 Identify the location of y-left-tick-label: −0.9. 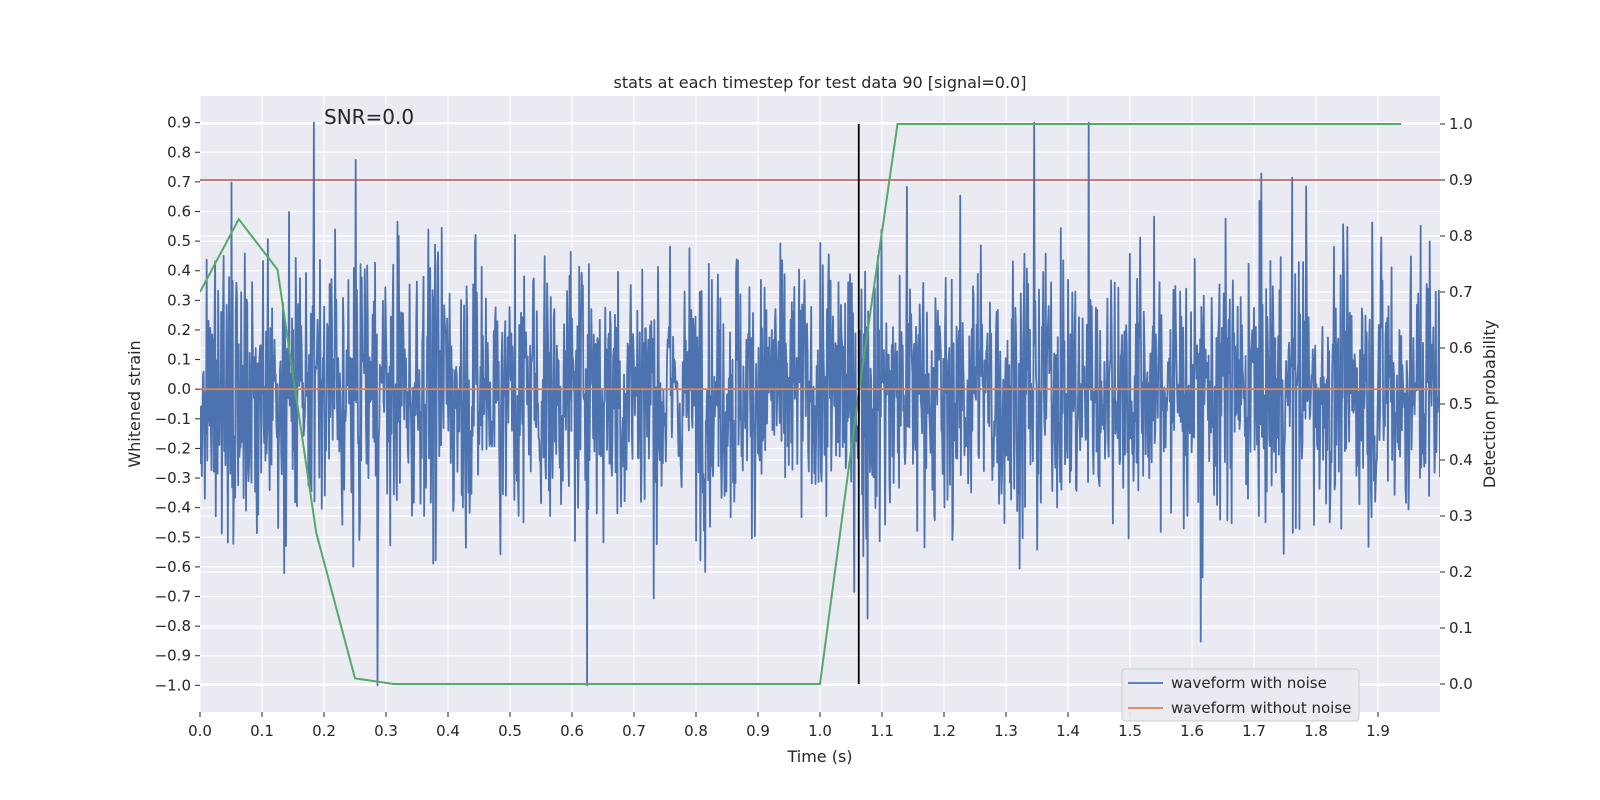
(173, 656).